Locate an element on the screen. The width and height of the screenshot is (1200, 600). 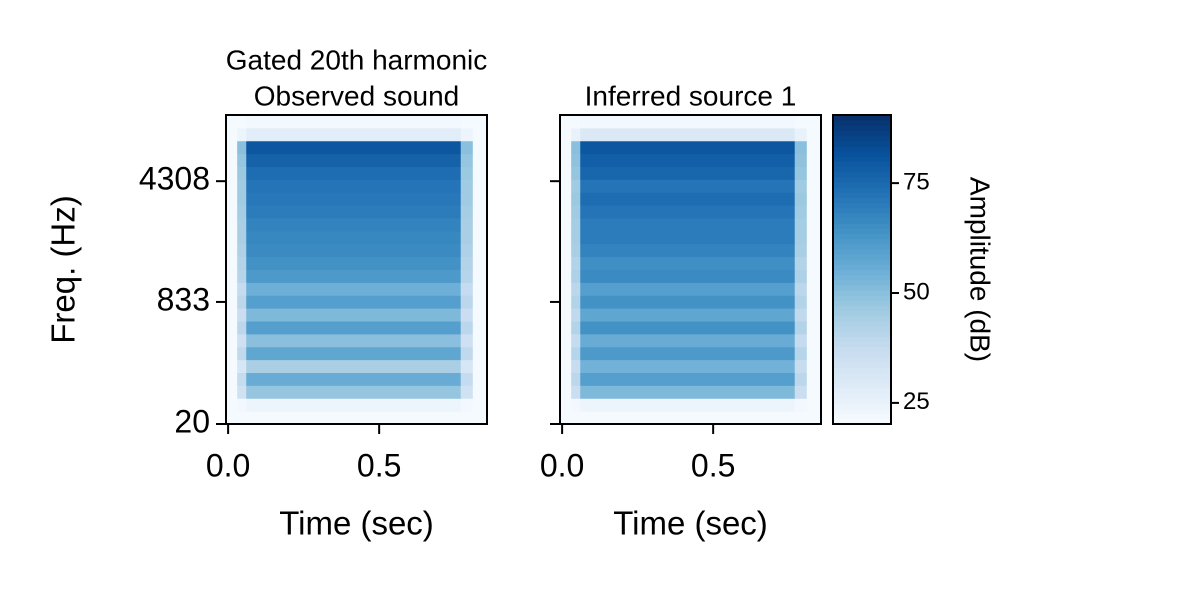
x-tick-label: 0.5 is located at coordinates (713, 465).